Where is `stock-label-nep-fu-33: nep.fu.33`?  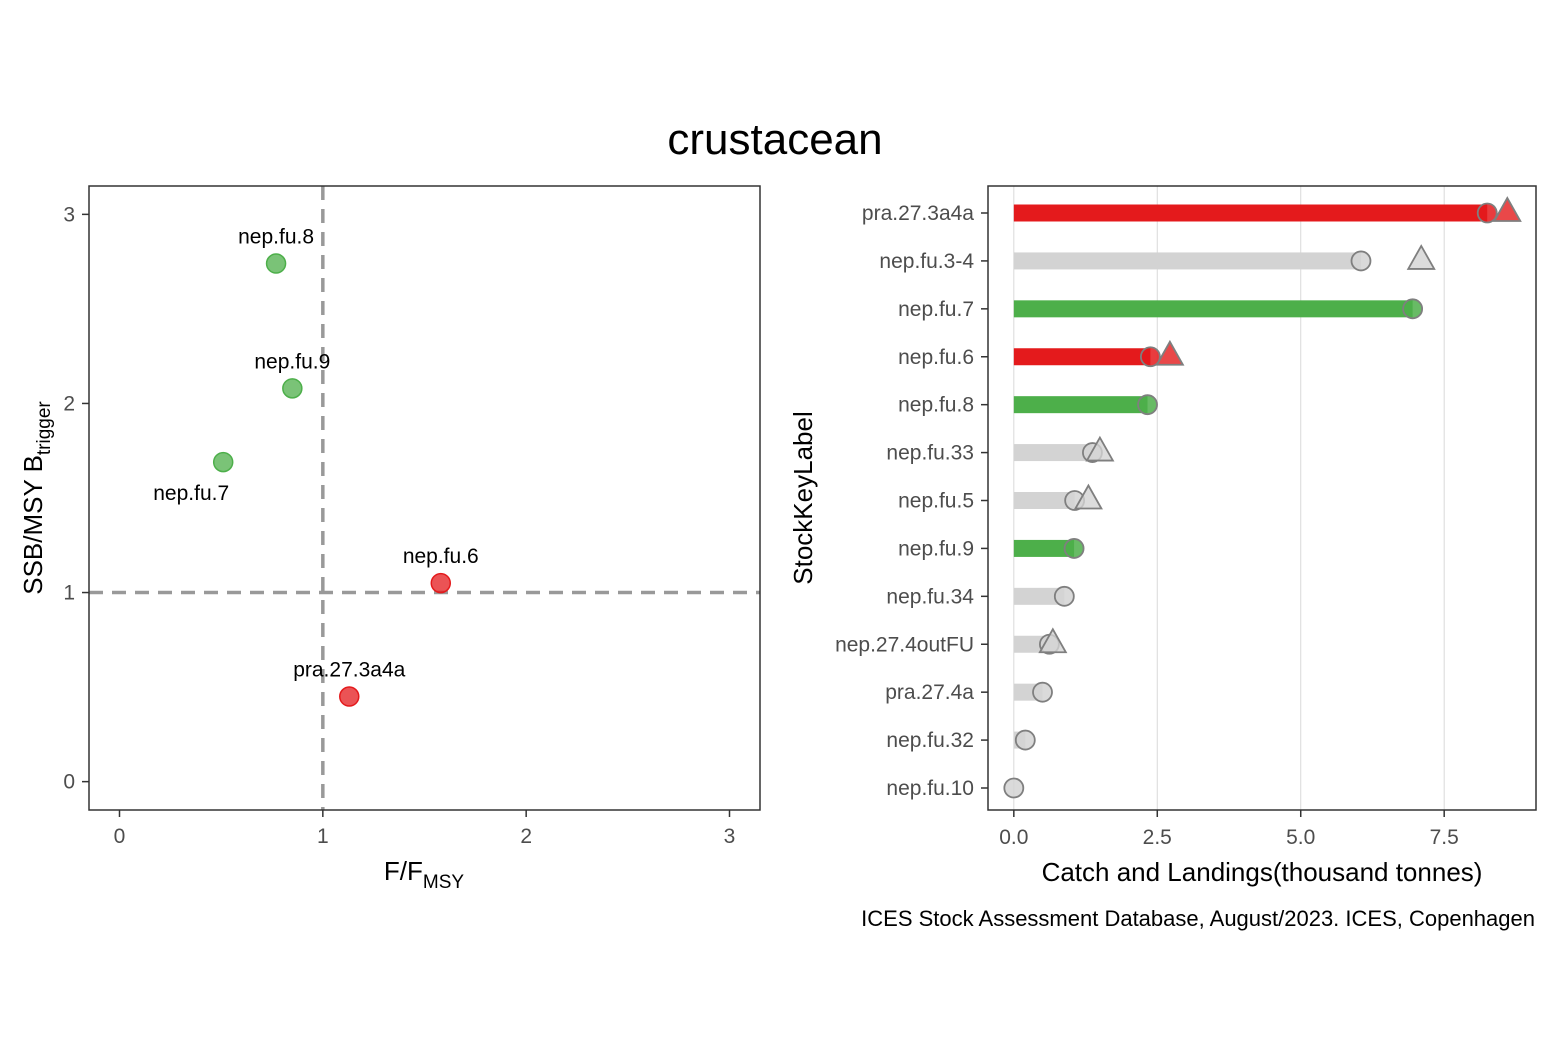
stock-label-nep-fu-33: nep.fu.33 is located at coordinates (930, 453).